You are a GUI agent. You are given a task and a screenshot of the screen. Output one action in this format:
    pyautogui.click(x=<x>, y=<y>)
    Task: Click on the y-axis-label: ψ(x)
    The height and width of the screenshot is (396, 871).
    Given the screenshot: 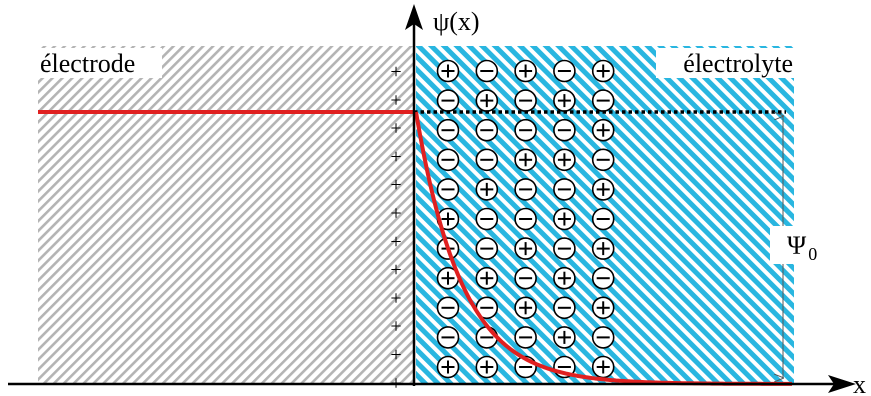 What is the action you would take?
    pyautogui.click(x=456, y=21)
    